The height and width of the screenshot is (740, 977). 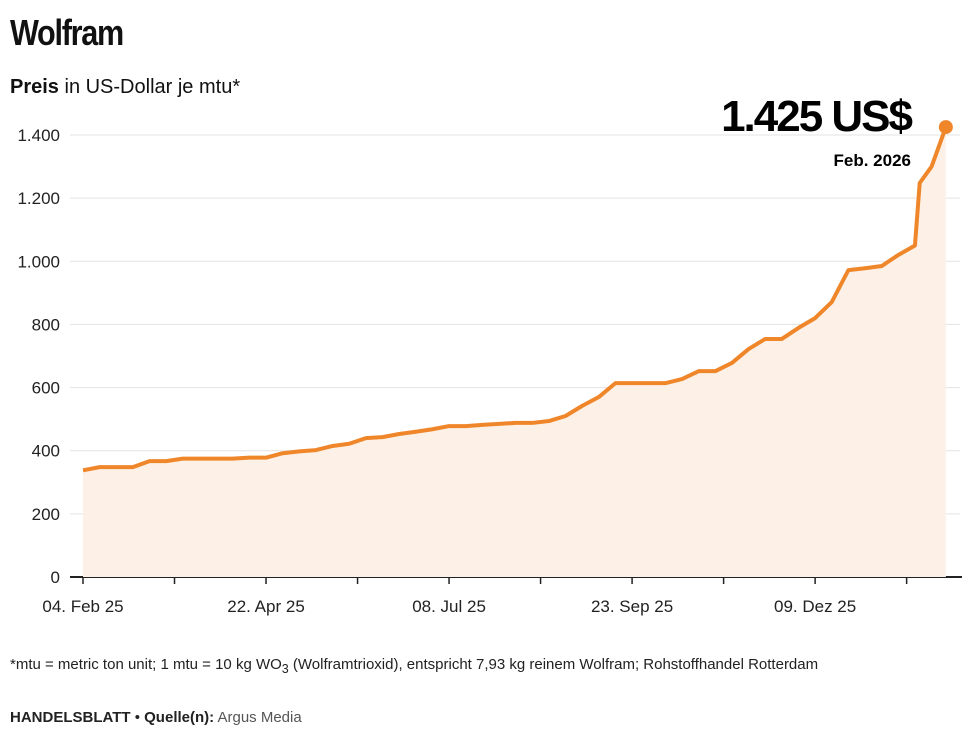 I want to click on source-value: Argus Media, so click(x=258, y=717).